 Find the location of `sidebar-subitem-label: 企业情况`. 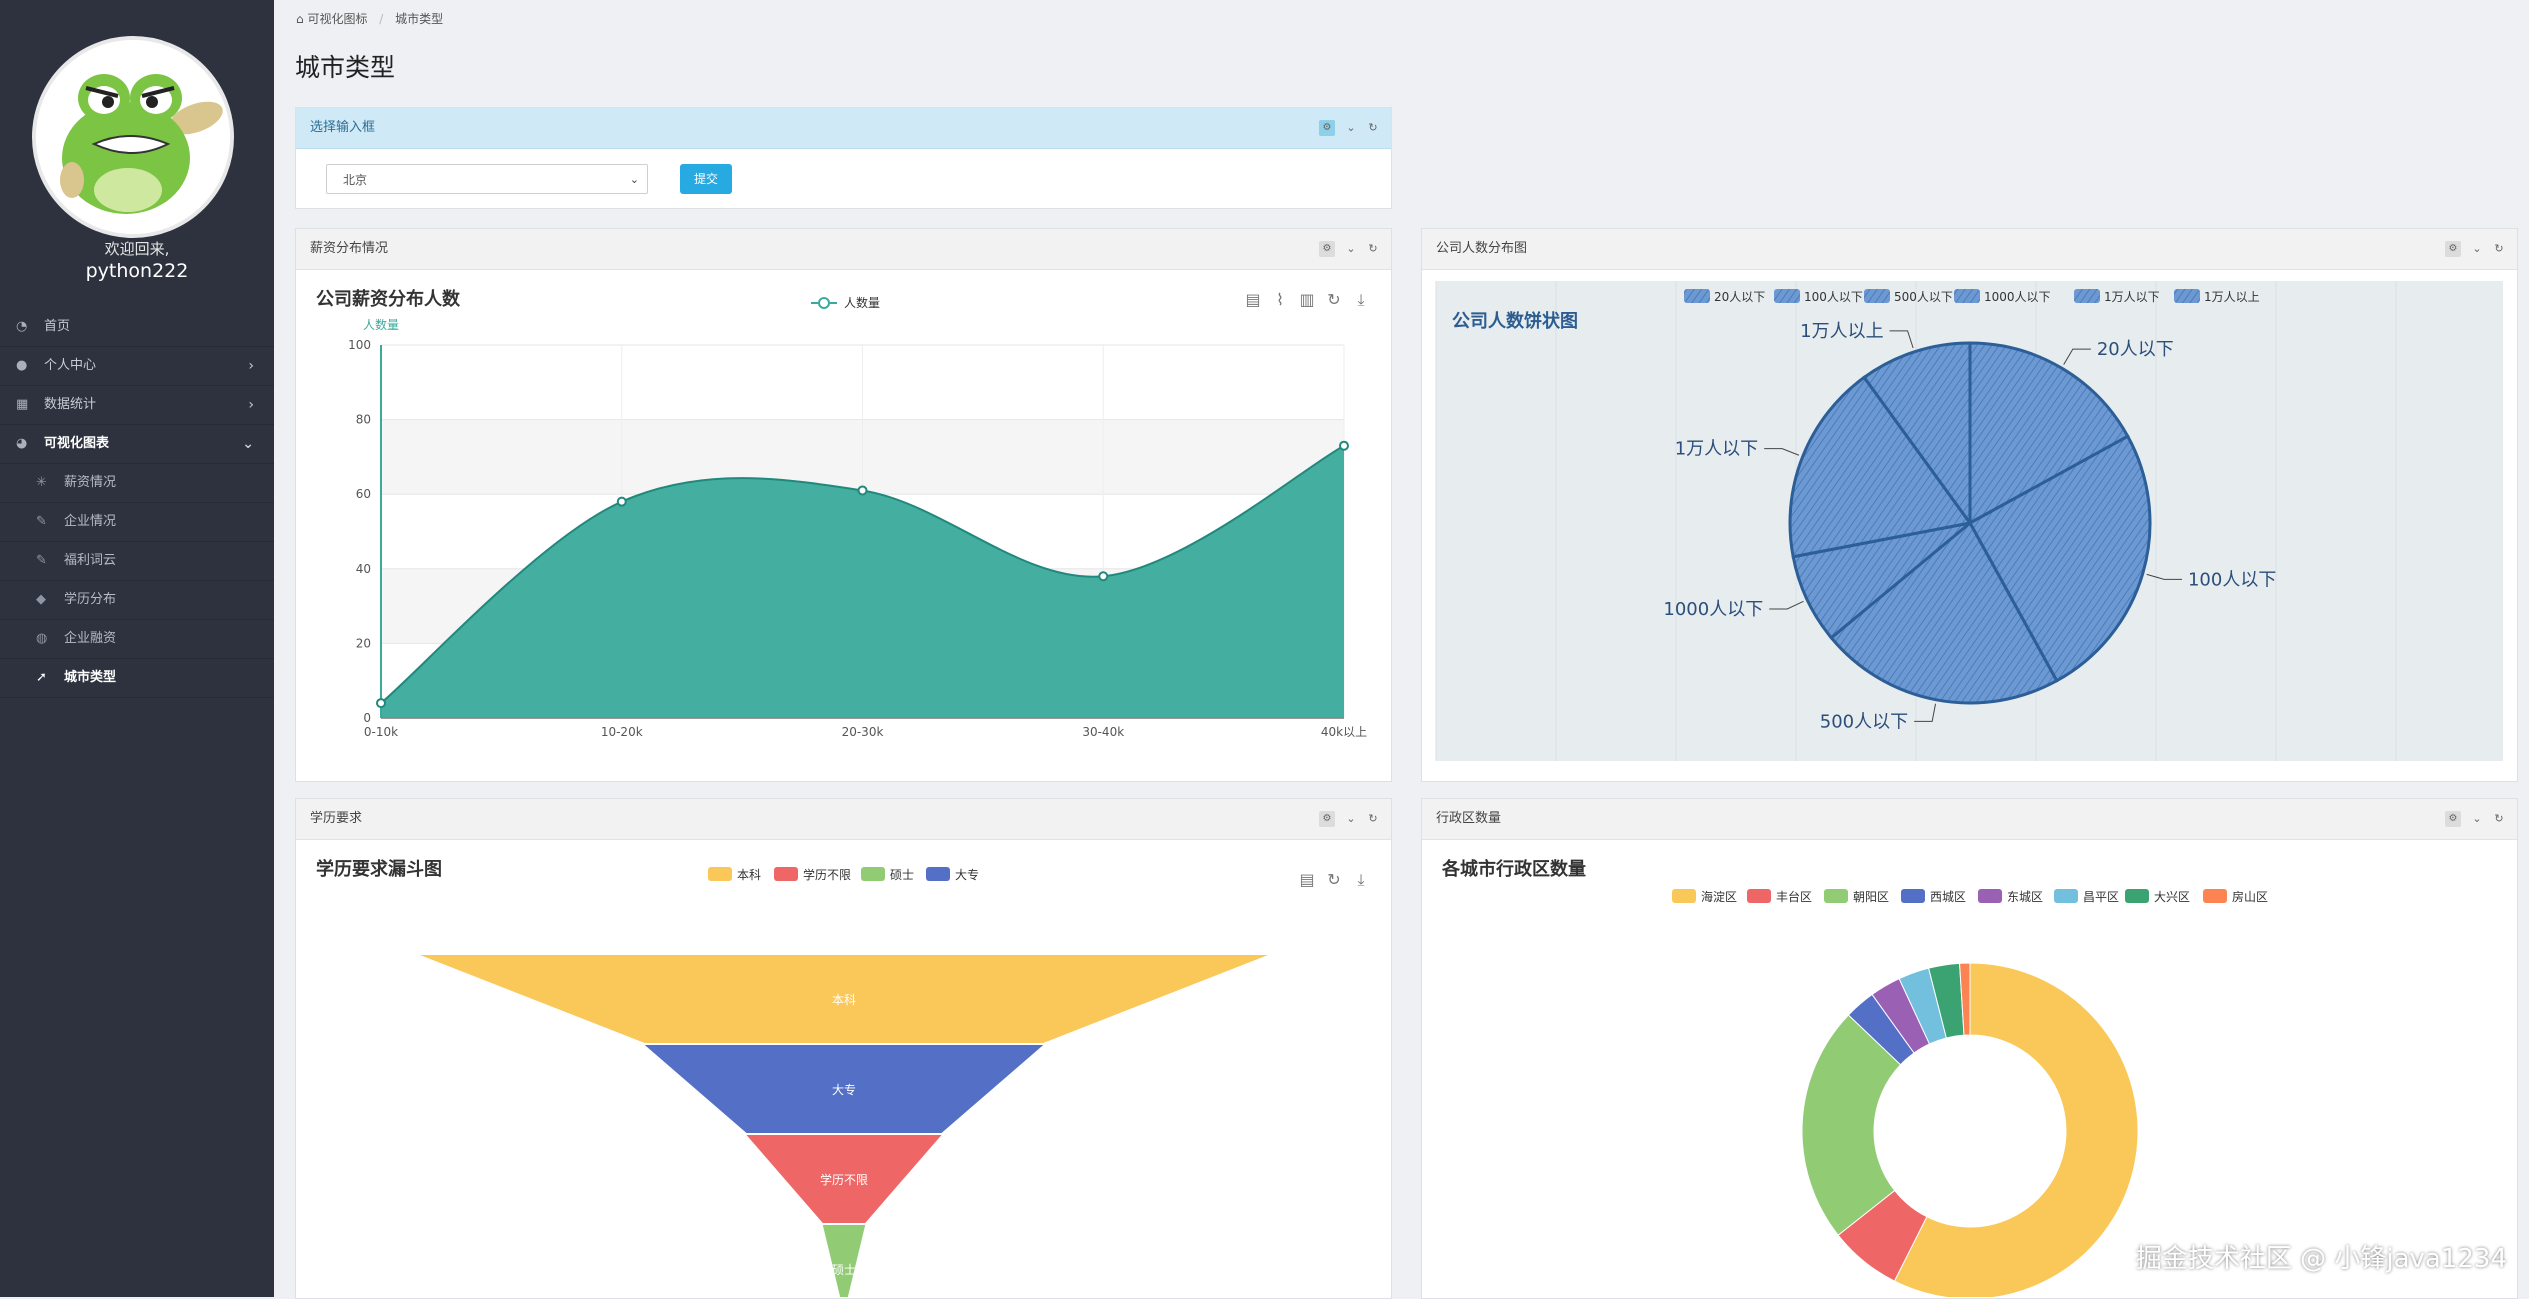

sidebar-subitem-label: 企业情况 is located at coordinates (90, 521).